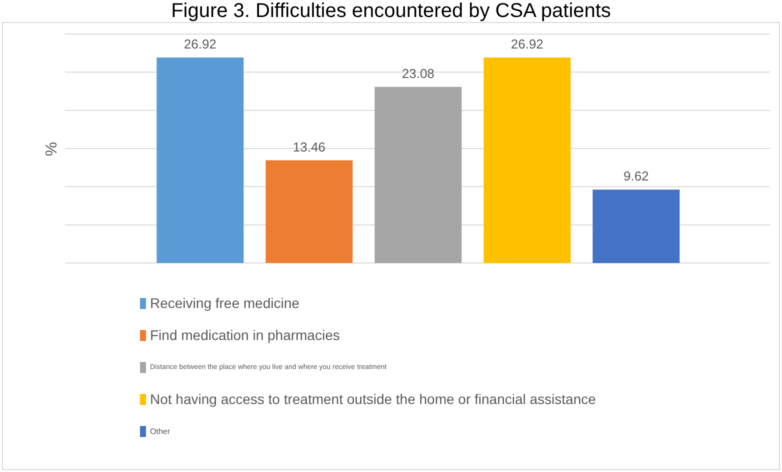  Describe the element at coordinates (418, 73) in the screenshot. I see `data-label: 23.08` at that location.